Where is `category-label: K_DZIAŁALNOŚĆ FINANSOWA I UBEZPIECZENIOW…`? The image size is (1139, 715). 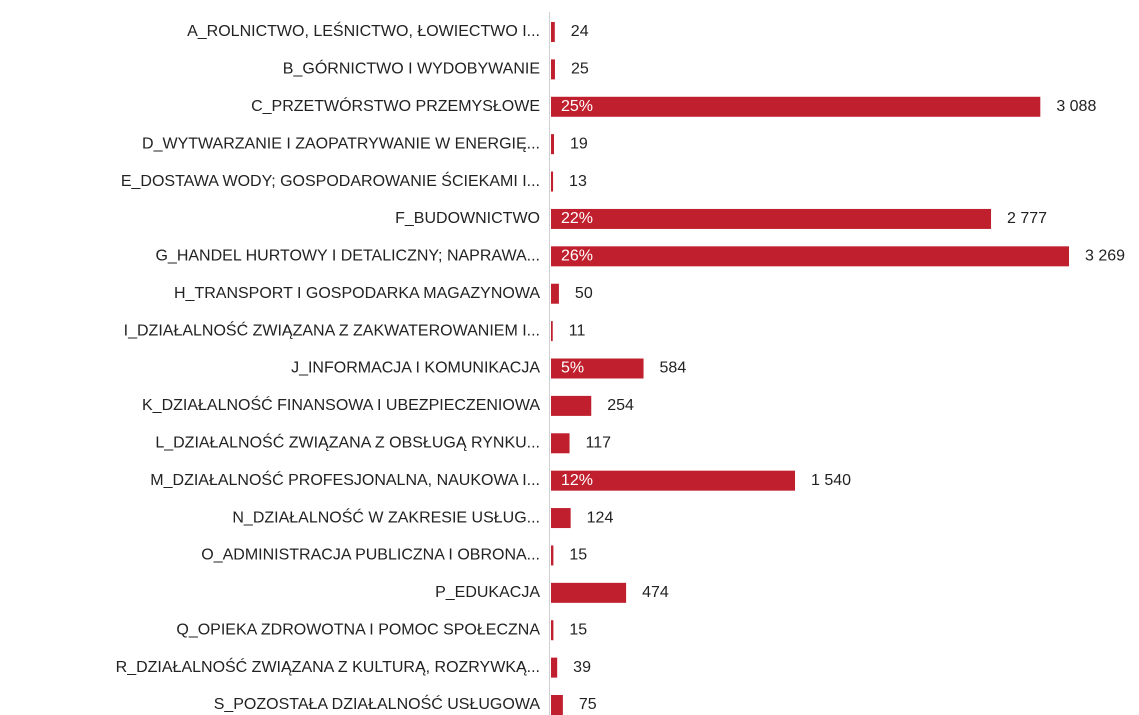
category-label: K_DZIAŁALNOŚĆ FINANSOWA I UBEZPIECZENIOW… is located at coordinates (341, 404).